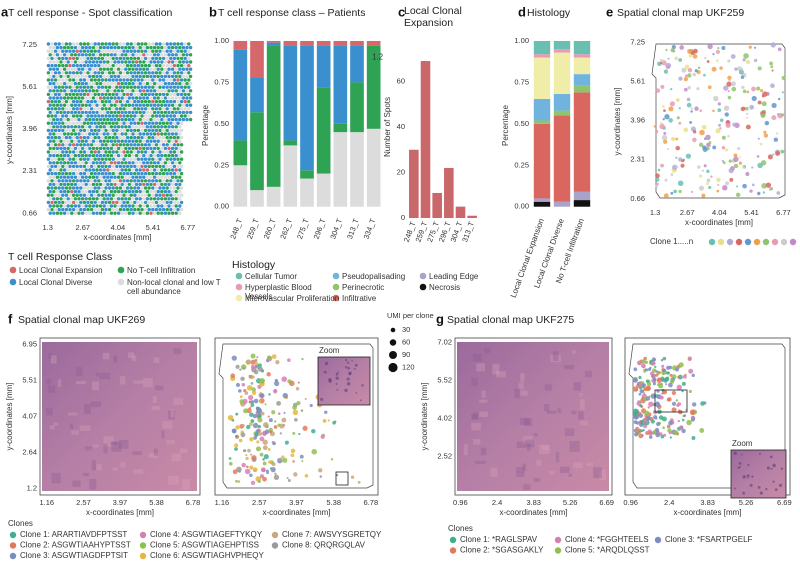 This screenshot has height=568, width=800. Describe the element at coordinates (270, 228) in the screenshot. I see `x-tick-label: 260_T` at that location.